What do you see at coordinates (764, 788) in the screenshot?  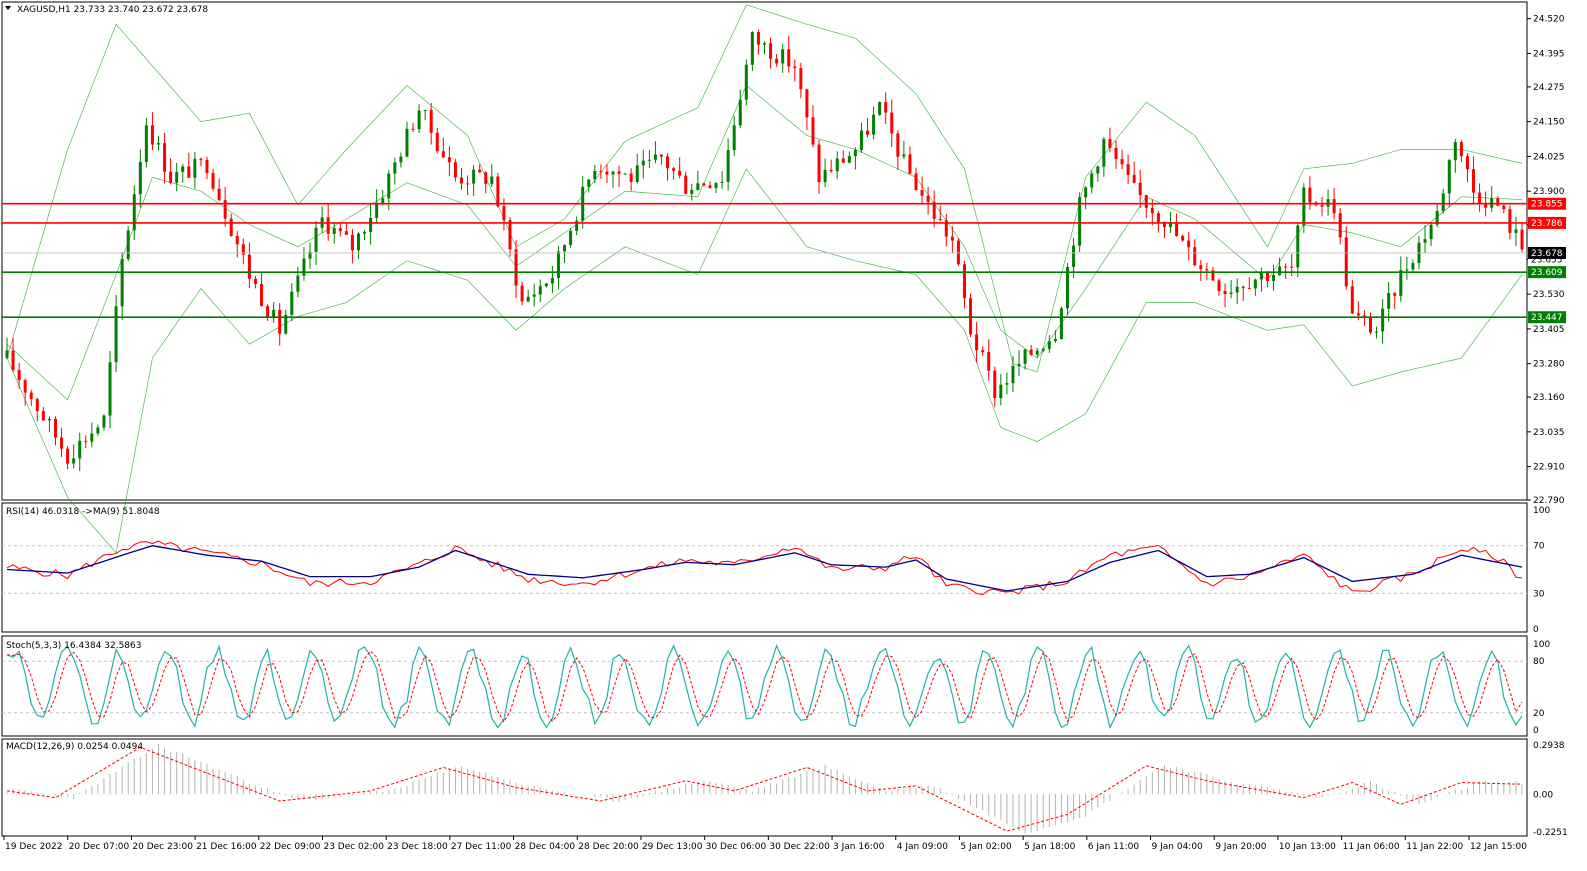 I see `macd-pane` at bounding box center [764, 788].